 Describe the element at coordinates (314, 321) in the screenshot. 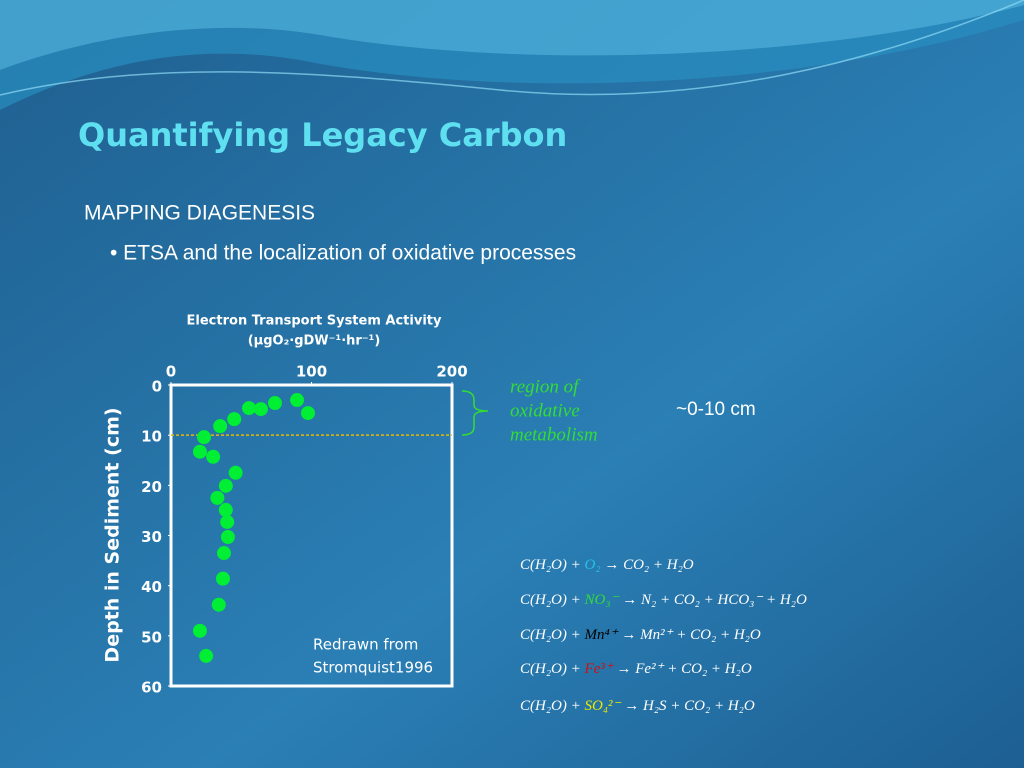

I see `chart-title: Electron Transport System Activity` at that location.